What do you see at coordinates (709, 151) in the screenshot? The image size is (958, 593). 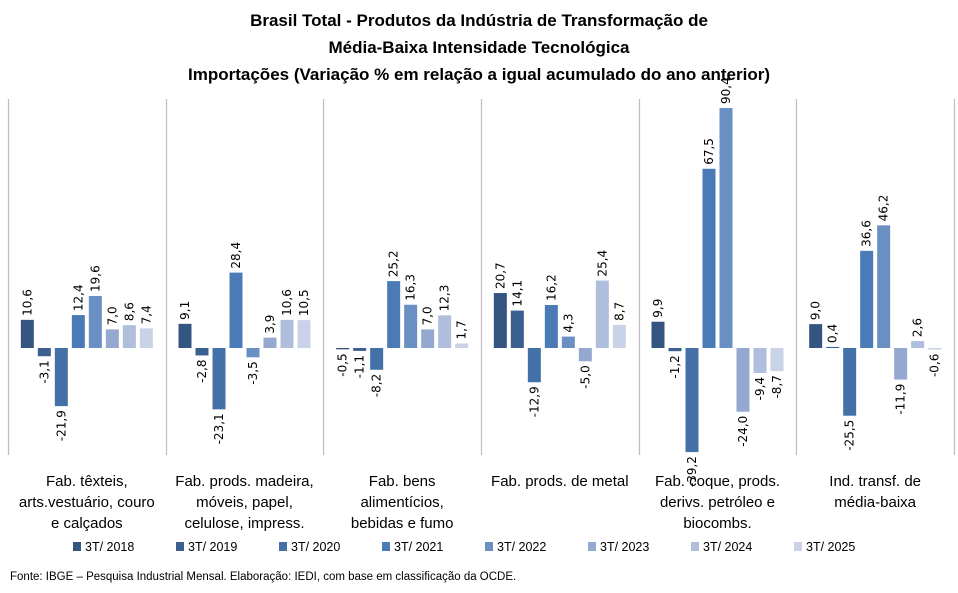 I see `data-label: 67,5` at bounding box center [709, 151].